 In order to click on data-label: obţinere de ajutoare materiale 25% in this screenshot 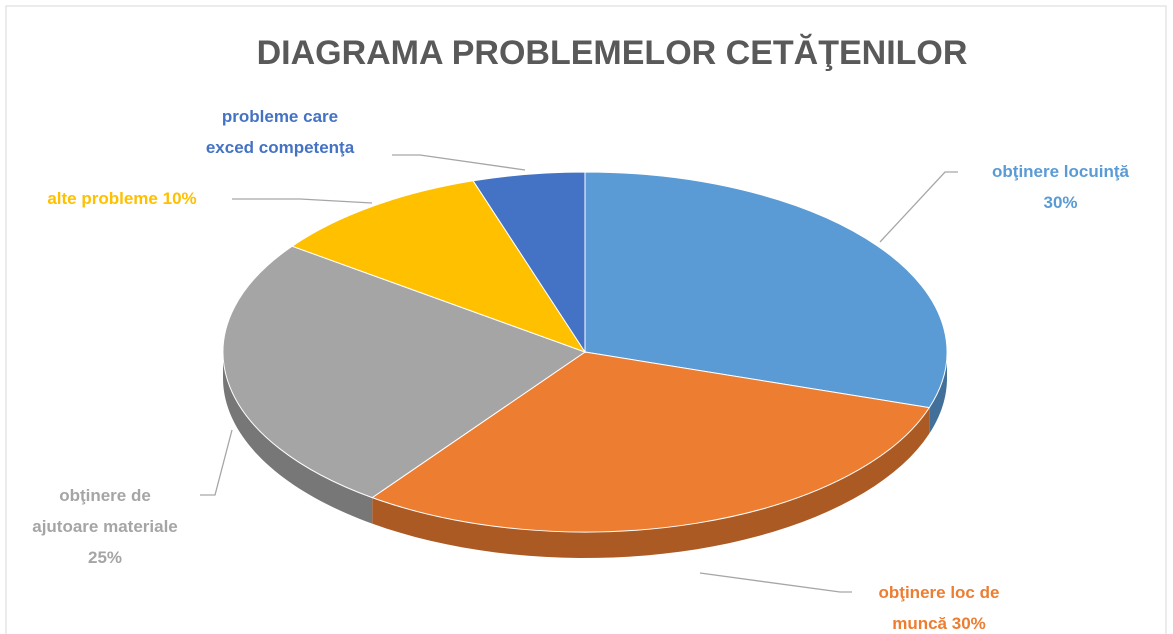, I will do `click(105, 526)`.